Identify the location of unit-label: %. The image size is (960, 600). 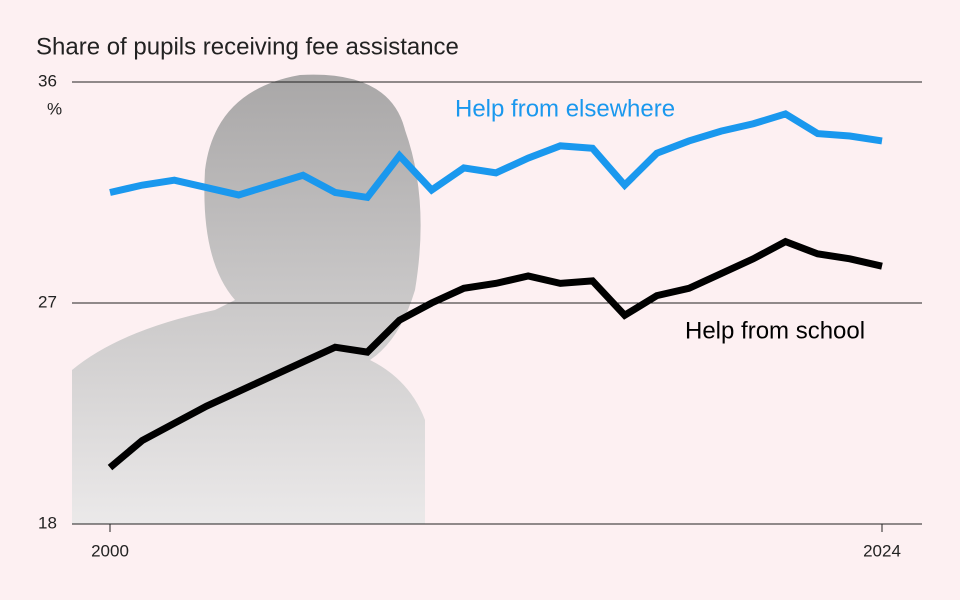
(54, 108).